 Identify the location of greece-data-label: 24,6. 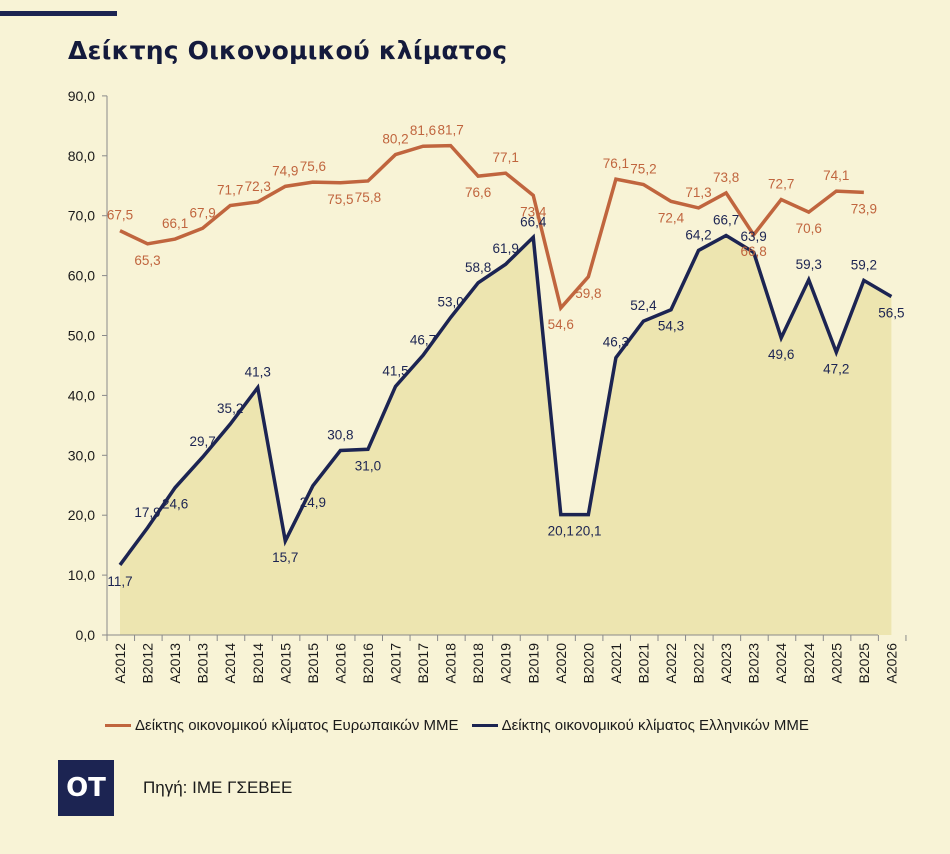
(175, 504).